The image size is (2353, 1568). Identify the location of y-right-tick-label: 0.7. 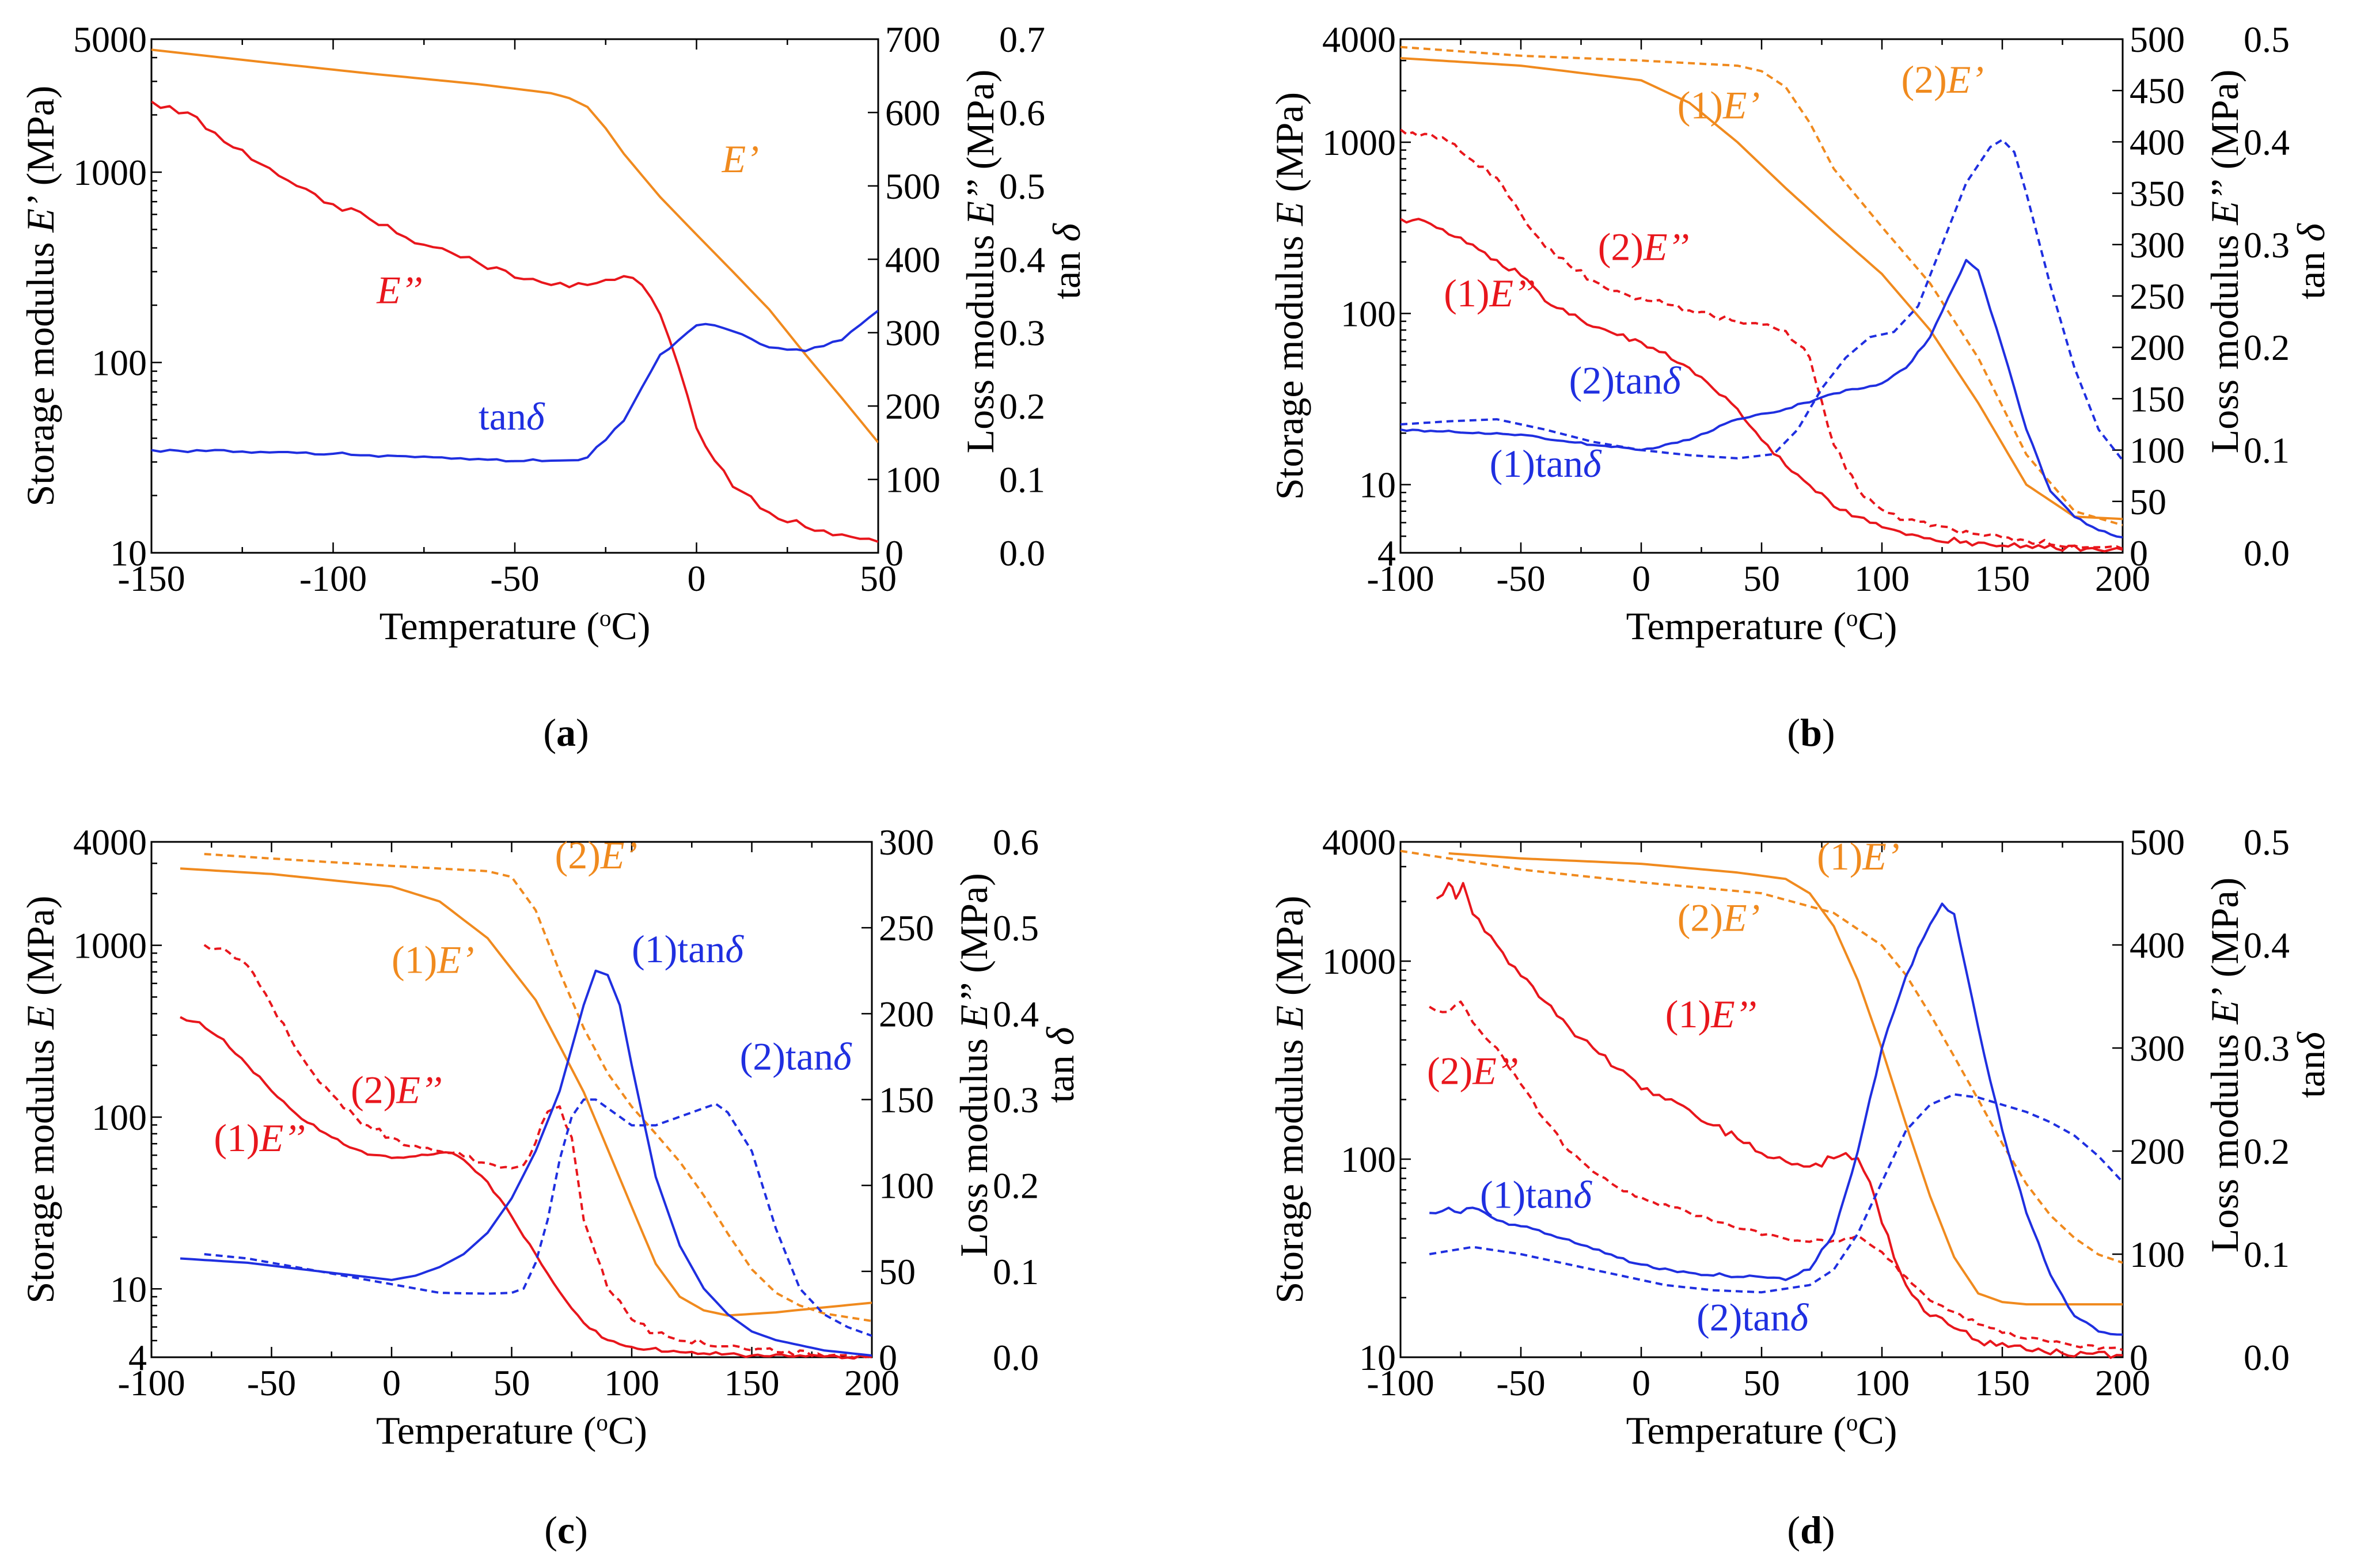
(1022, 39).